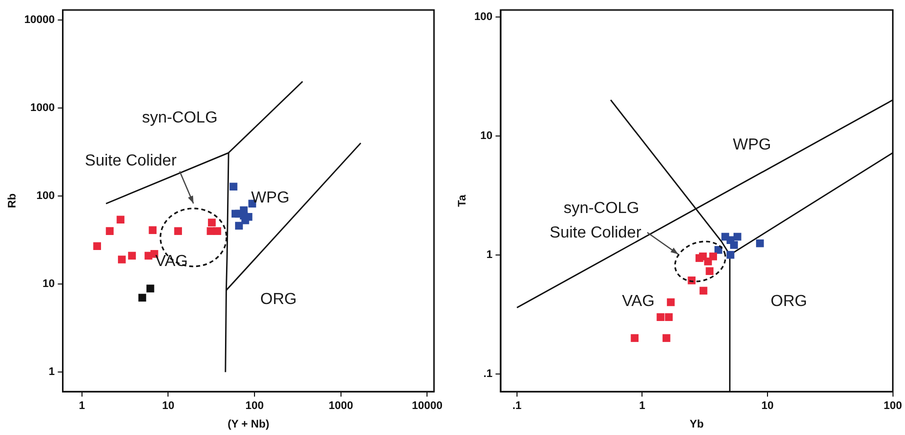 Image resolution: width=905 pixels, height=435 pixels. What do you see at coordinates (697, 424) in the screenshot?
I see `x-axis-title: Yb` at bounding box center [697, 424].